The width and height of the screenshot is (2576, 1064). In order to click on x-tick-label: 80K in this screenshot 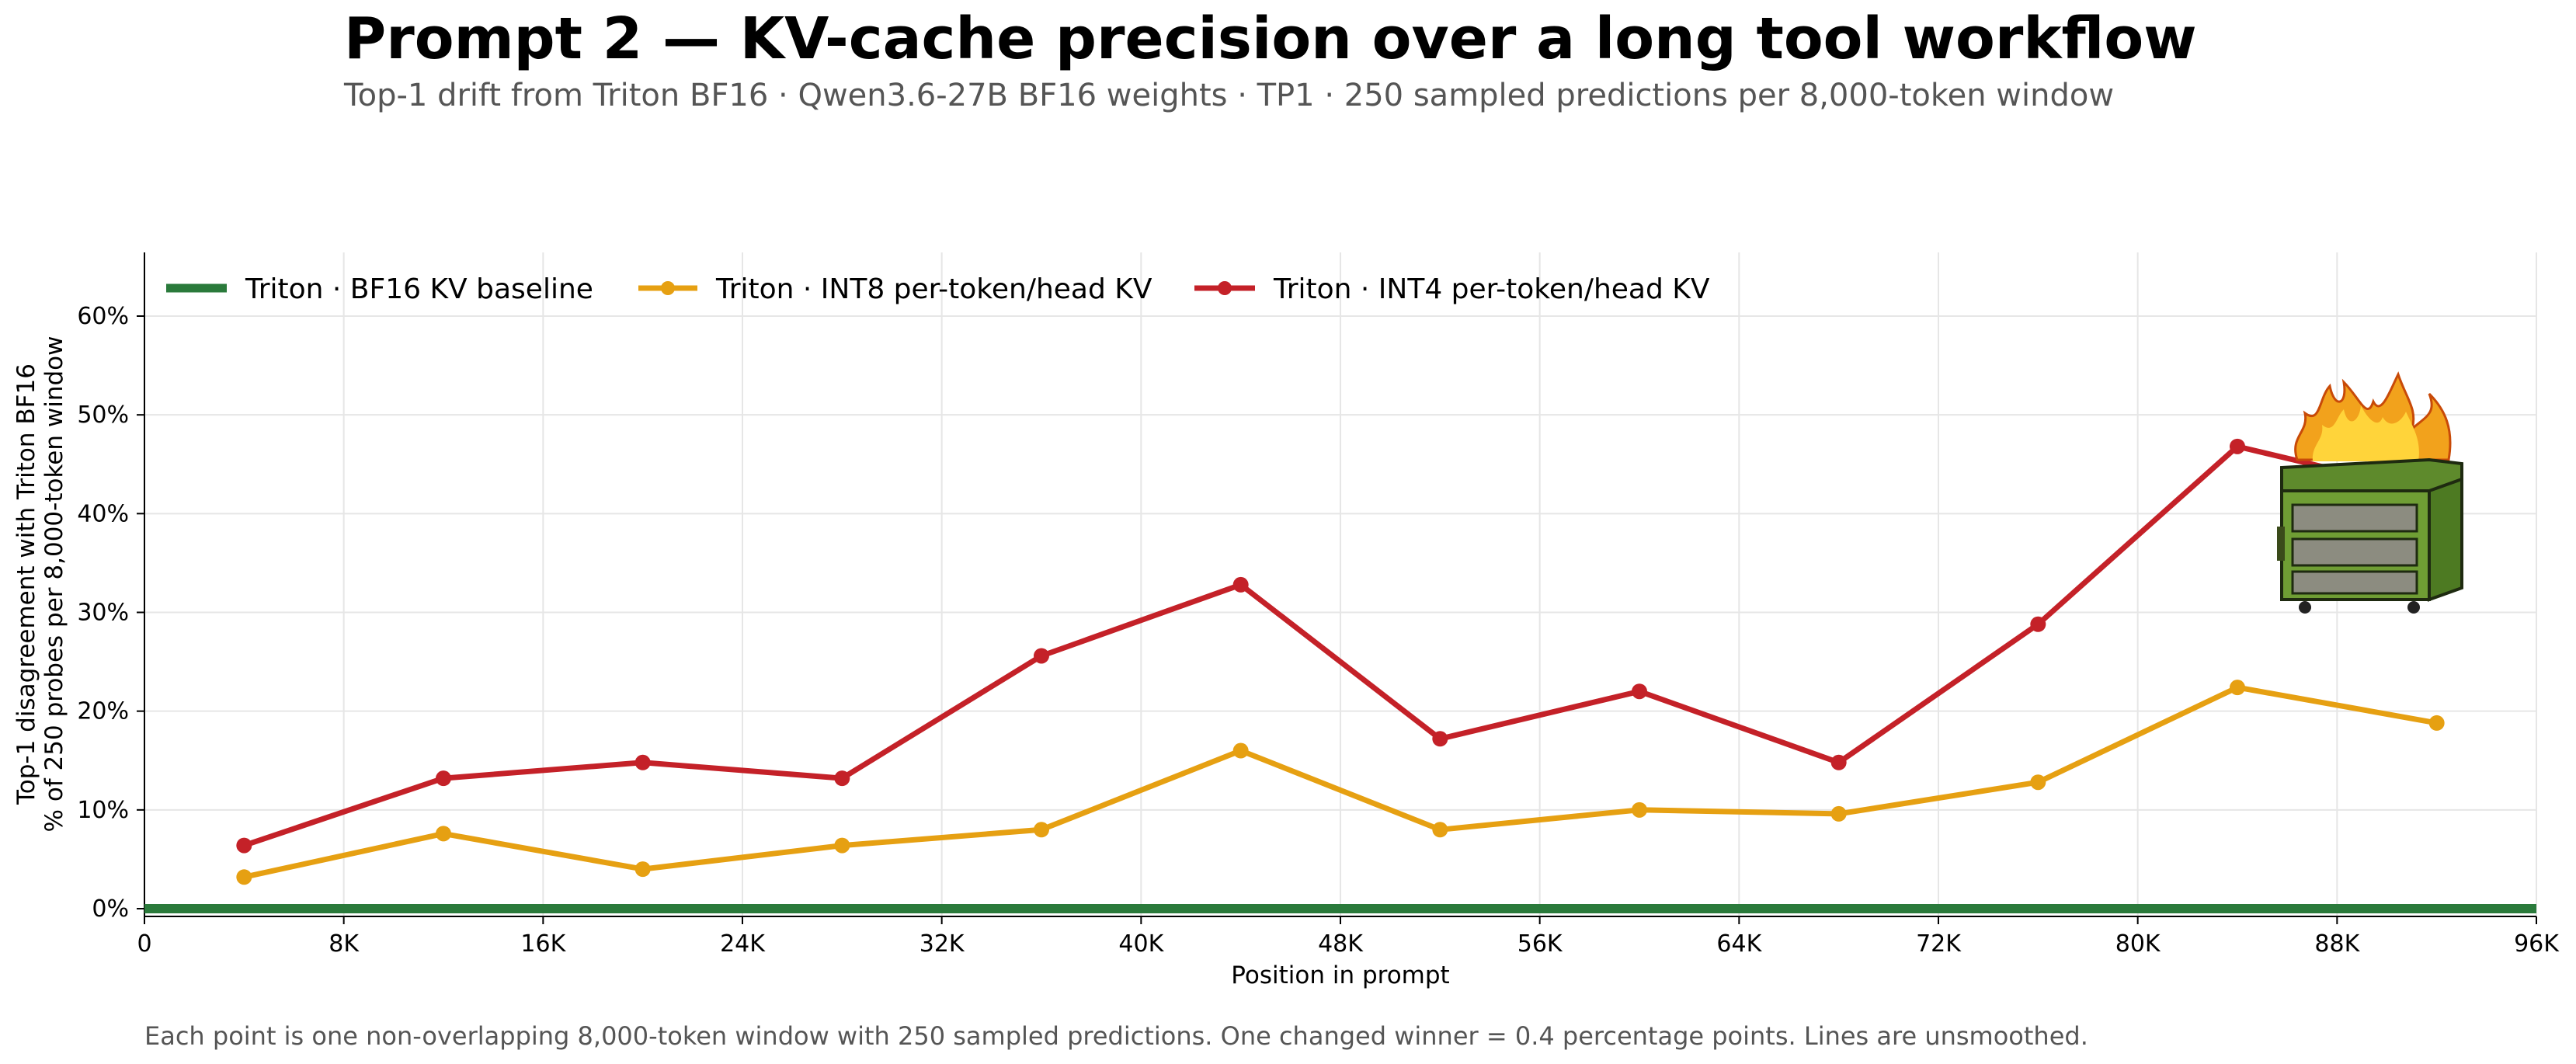, I will do `click(2138, 944)`.